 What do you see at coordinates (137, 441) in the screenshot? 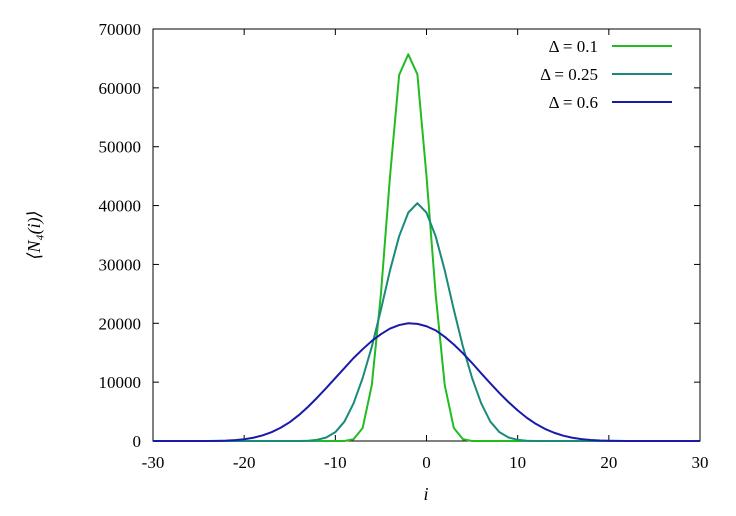
I see `y-tick-label: 0` at bounding box center [137, 441].